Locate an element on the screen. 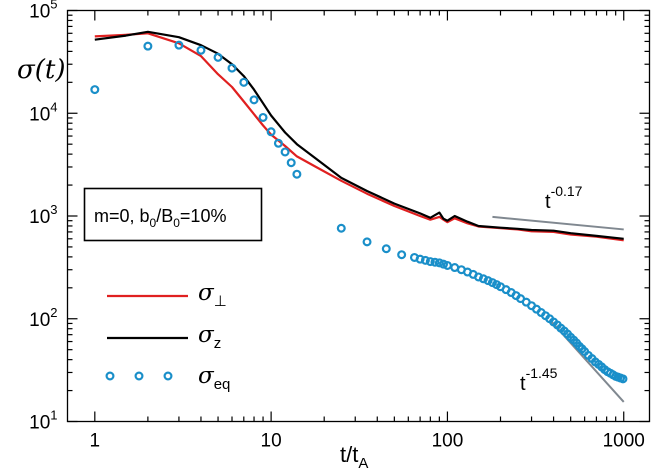 The height and width of the screenshot is (472, 656). annotation-text: m=0, b0/B0=10% is located at coordinates (160, 218).